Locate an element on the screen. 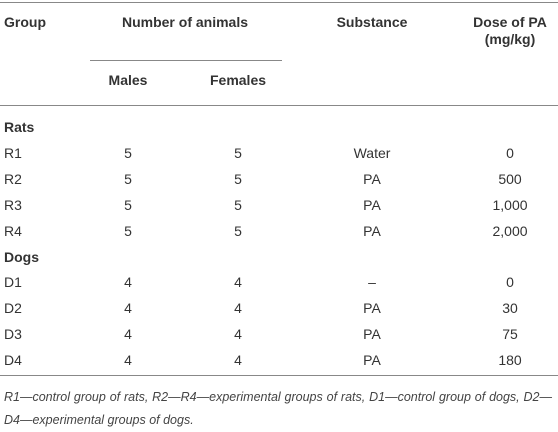 The image size is (558, 432). header-cell: Females is located at coordinates (238, 80).